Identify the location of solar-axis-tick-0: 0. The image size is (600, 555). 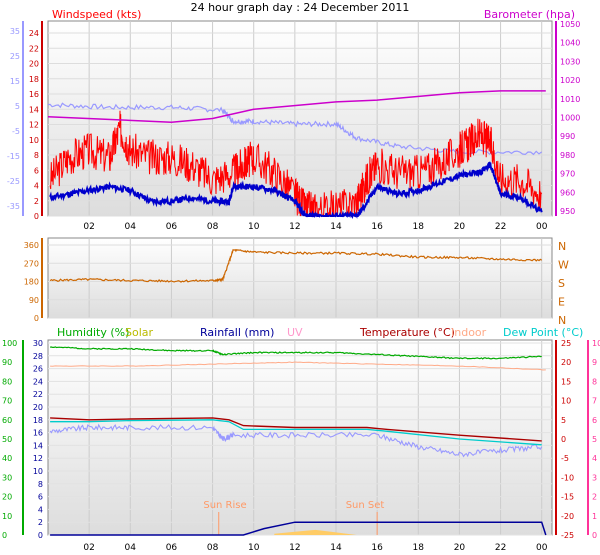
(40, 535).